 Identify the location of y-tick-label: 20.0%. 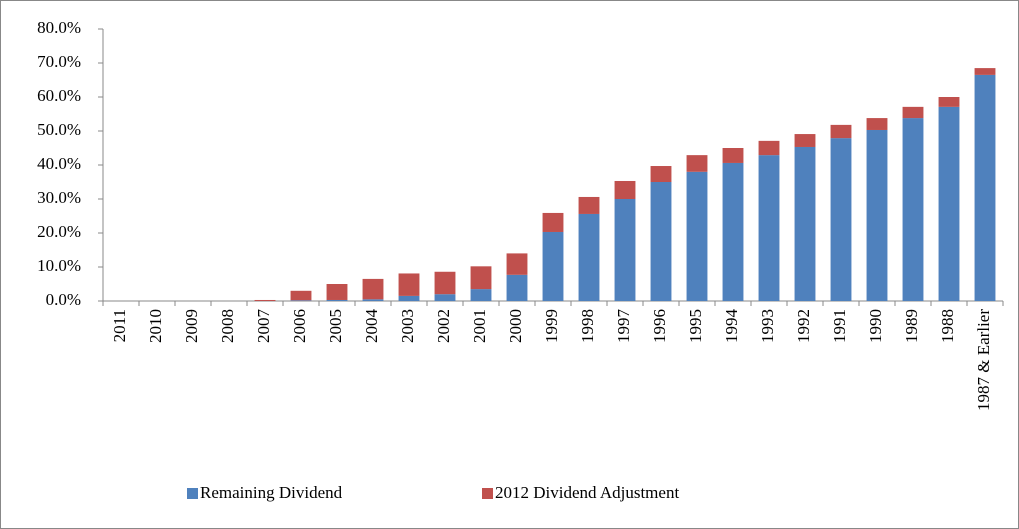
(59, 231).